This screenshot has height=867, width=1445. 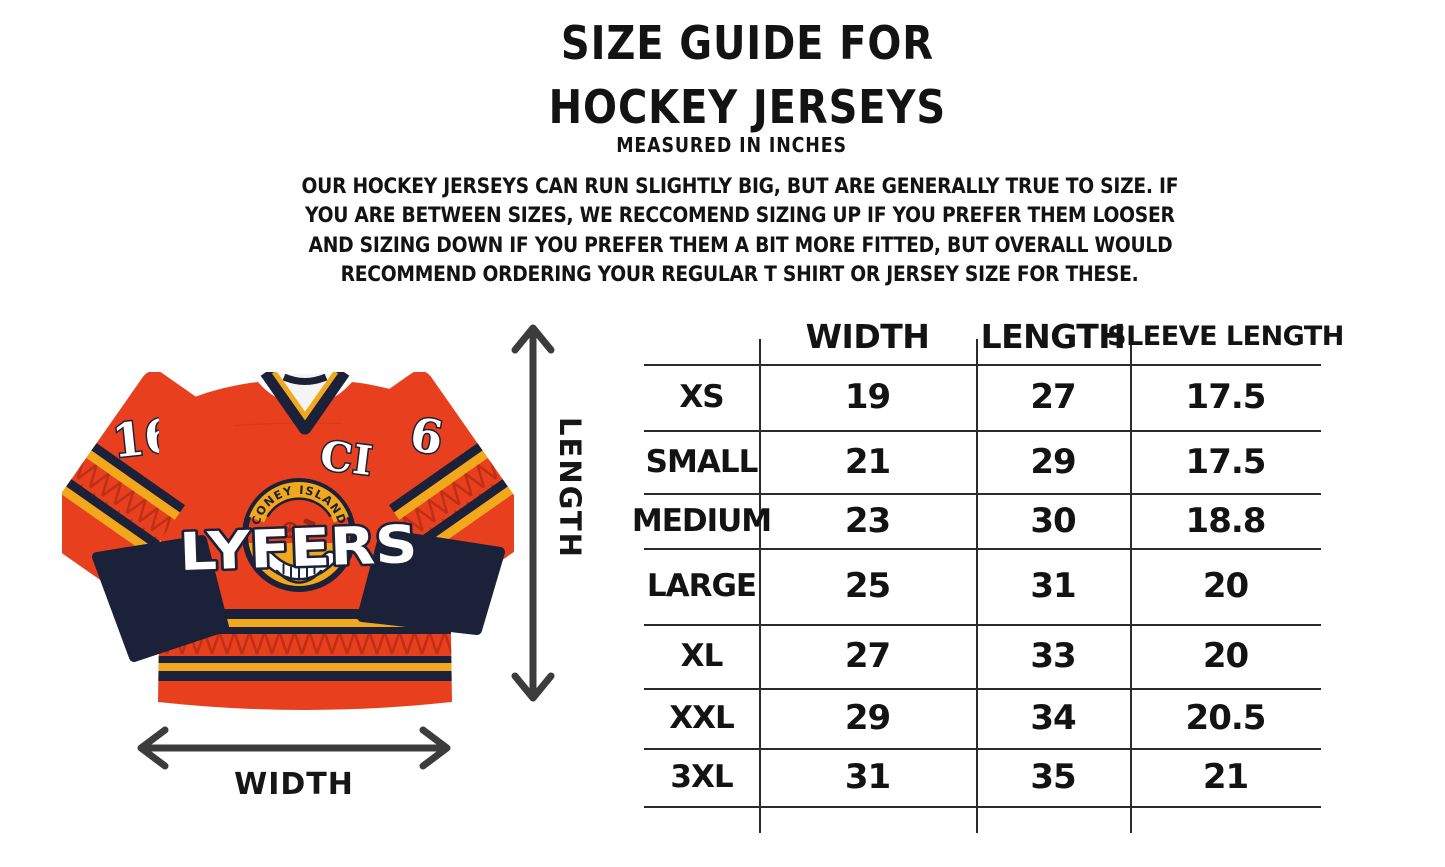 What do you see at coordinates (867, 461) in the screenshot?
I see `width-value: 21` at bounding box center [867, 461].